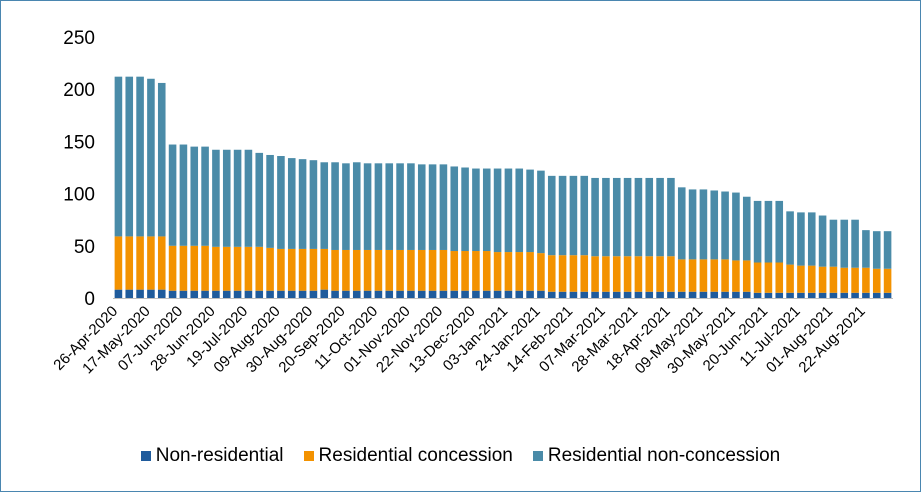 Image resolution: width=921 pixels, height=492 pixels. Describe the element at coordinates (537, 456) in the screenshot. I see `legend-swatch-residential-non-concession` at that location.